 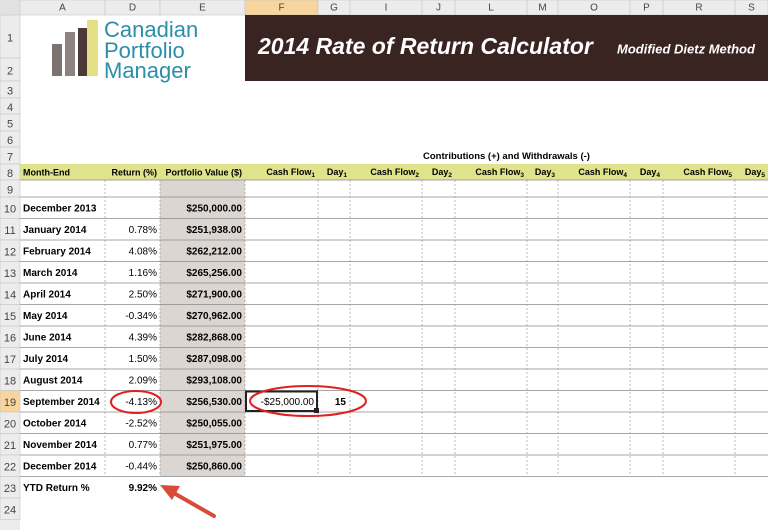 I want to click on corner, so click(x=10, y=7).